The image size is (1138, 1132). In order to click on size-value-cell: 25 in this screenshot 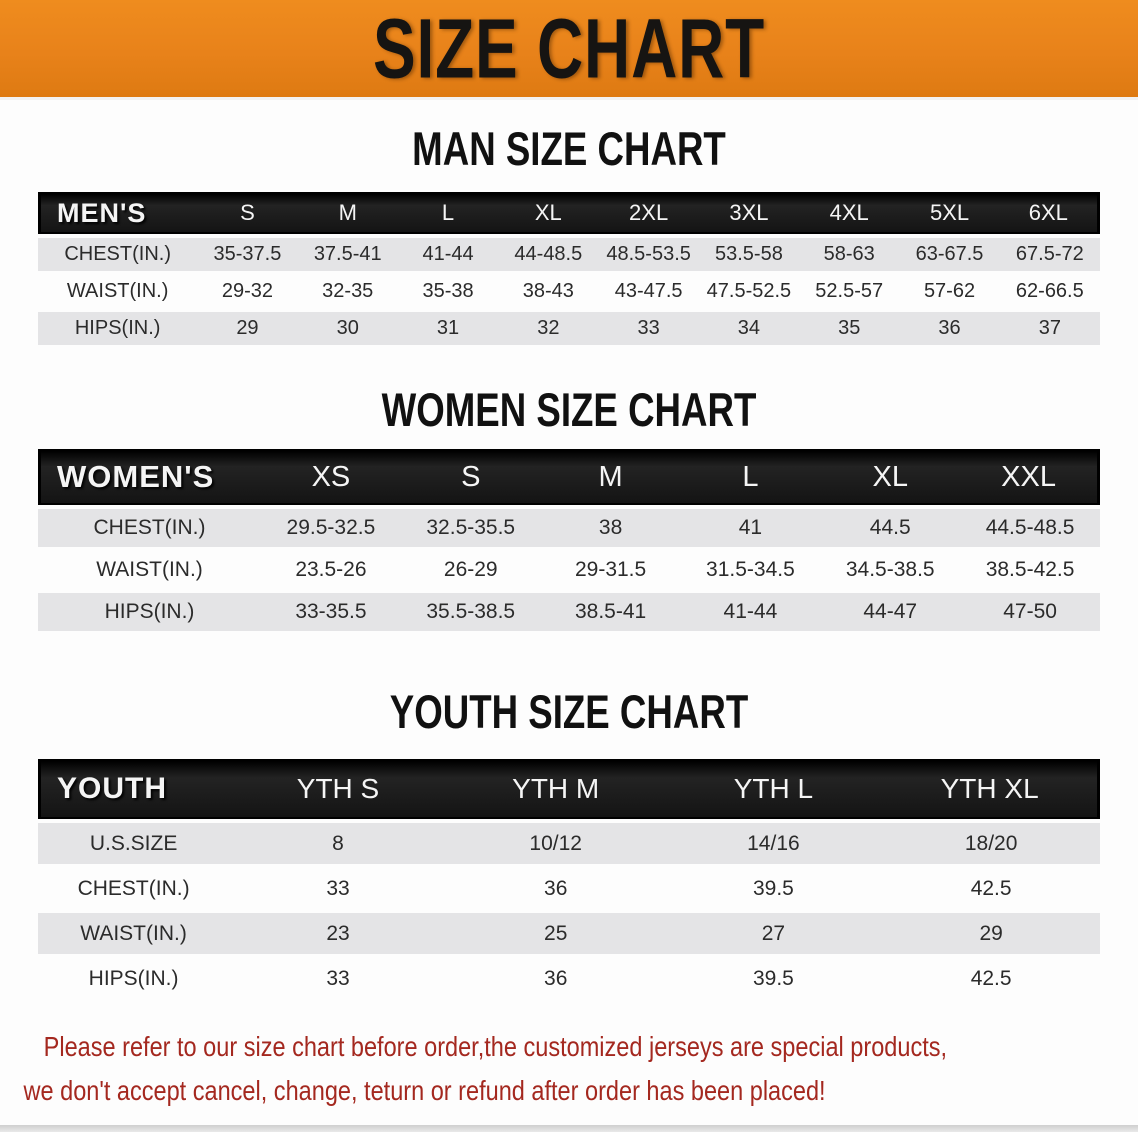, I will do `click(555, 933)`.